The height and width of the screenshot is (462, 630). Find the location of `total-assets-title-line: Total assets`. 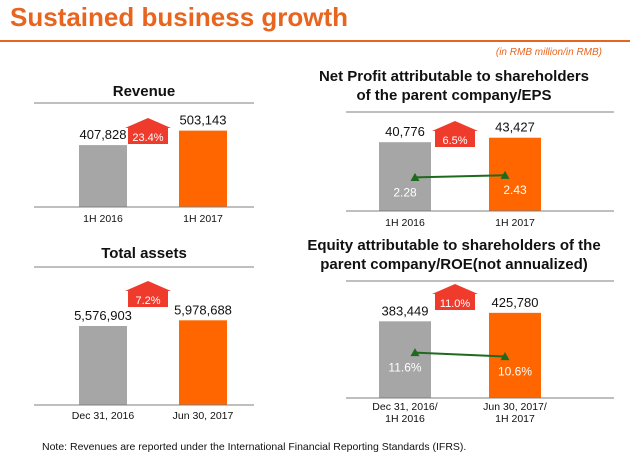

total-assets-title-line: Total assets is located at coordinates (144, 253).